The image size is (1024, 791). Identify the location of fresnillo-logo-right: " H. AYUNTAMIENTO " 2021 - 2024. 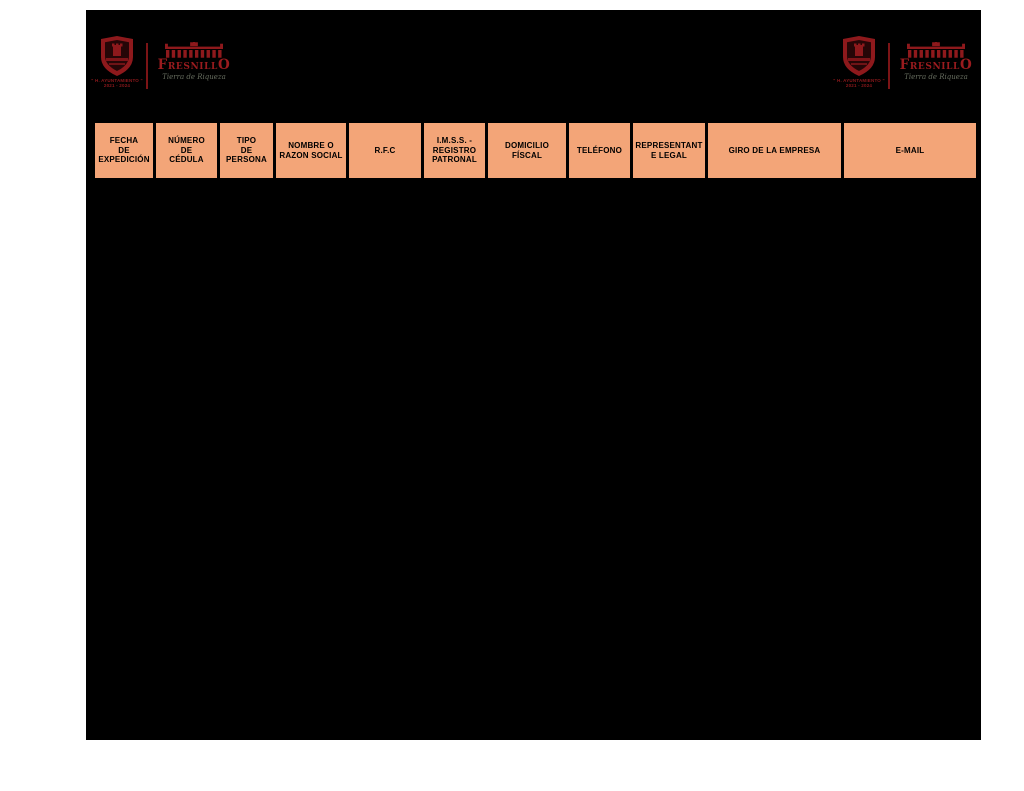
(904, 62).